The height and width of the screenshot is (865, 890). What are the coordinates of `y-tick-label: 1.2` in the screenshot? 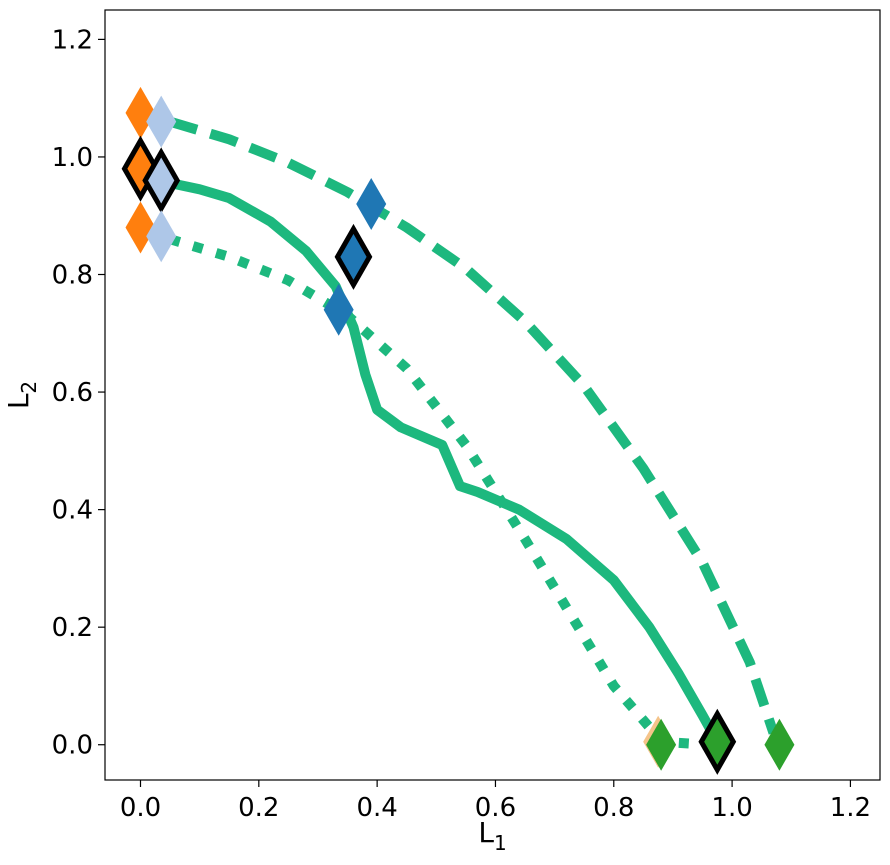 It's located at (72, 40).